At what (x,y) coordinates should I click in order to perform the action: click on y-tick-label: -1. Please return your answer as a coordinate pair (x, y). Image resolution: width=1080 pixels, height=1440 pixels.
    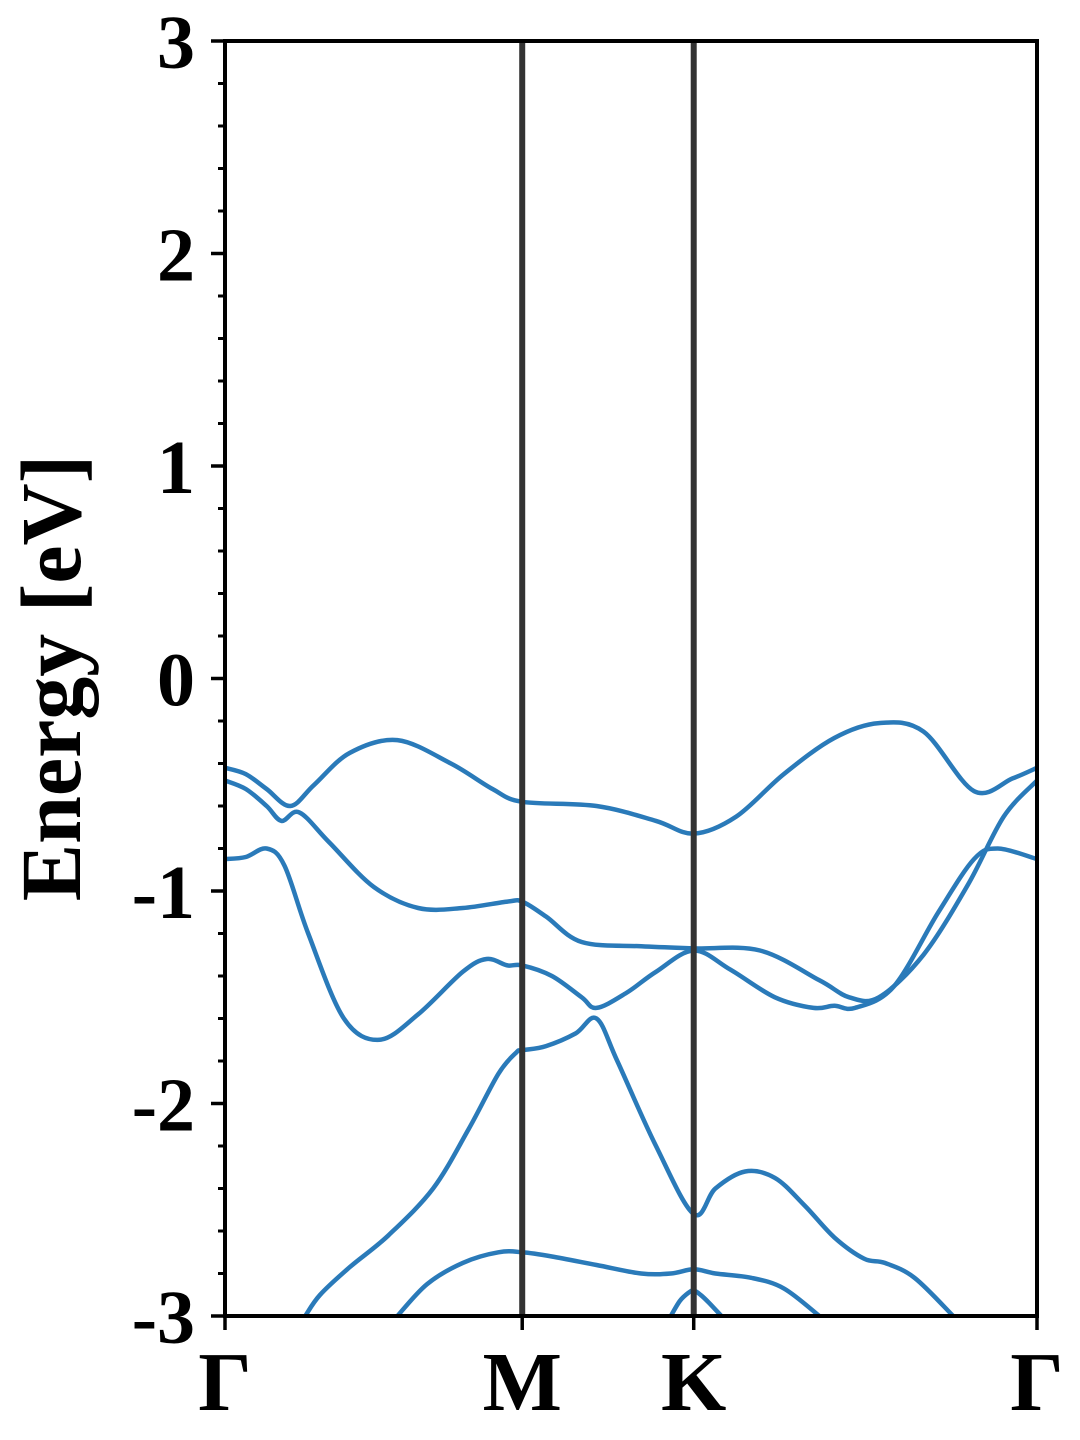
    Looking at the image, I should click on (163, 893).